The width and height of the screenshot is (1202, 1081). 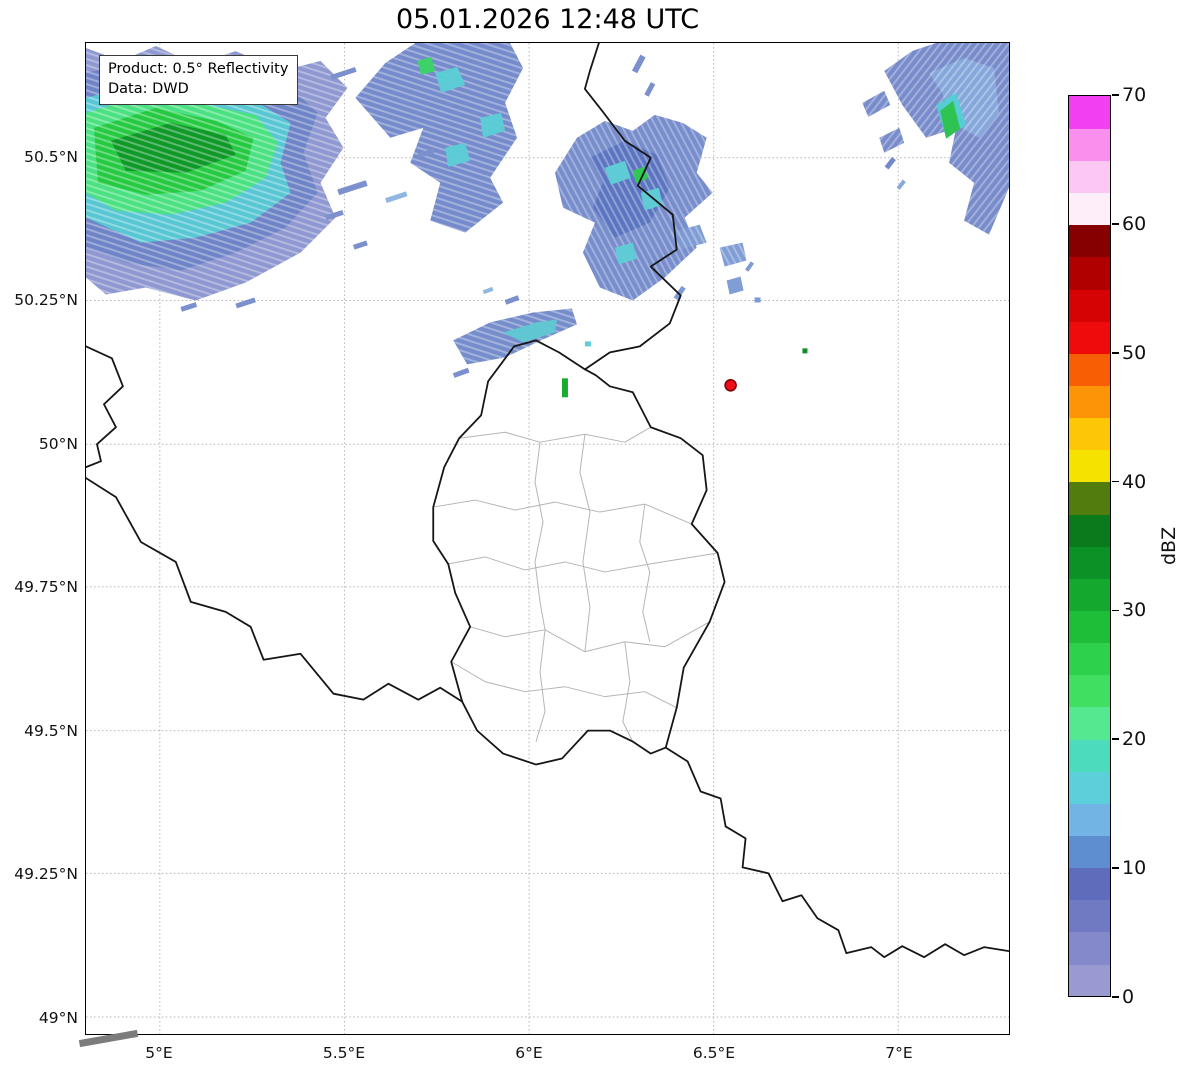 What do you see at coordinates (1134, 610) in the screenshot?
I see `colorbar-tick-label: 30` at bounding box center [1134, 610].